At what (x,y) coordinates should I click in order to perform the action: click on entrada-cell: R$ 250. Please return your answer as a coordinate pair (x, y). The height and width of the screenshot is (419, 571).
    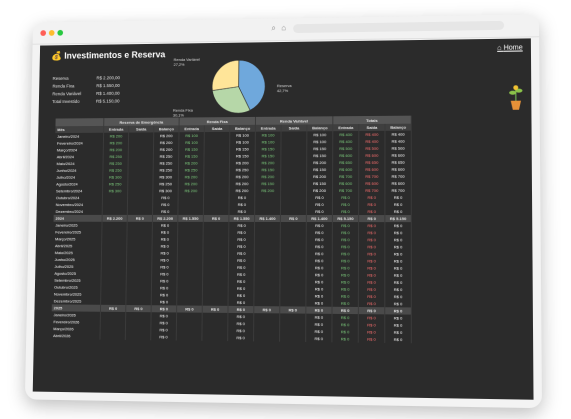
    Looking at the image, I should click on (115, 184).